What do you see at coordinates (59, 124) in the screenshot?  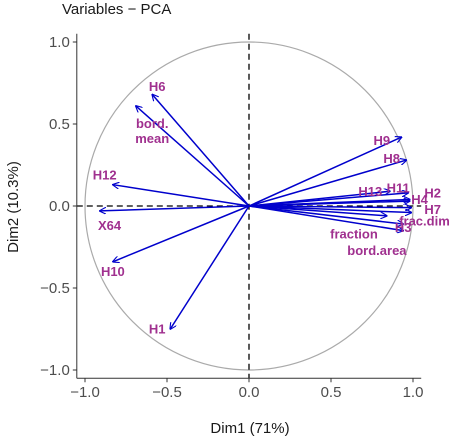 I see `y-tick-label: 0.5` at bounding box center [59, 124].